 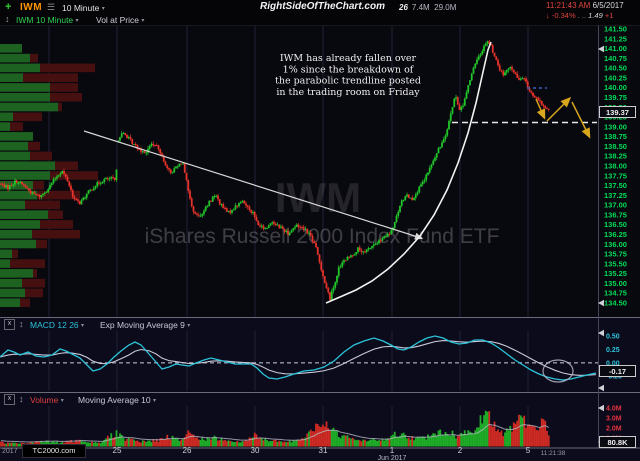 I want to click on macd-signal-line, so click(x=298, y=358).